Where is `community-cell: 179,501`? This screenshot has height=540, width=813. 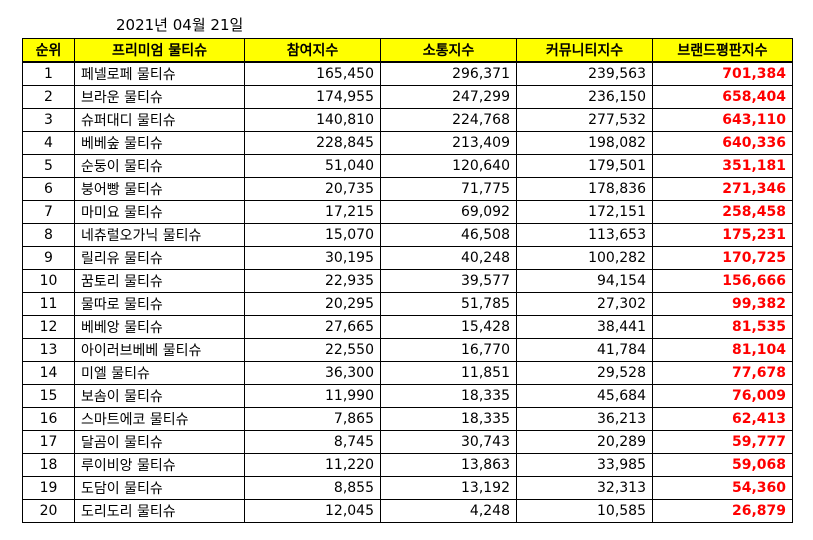 community-cell: 179,501 is located at coordinates (584, 166).